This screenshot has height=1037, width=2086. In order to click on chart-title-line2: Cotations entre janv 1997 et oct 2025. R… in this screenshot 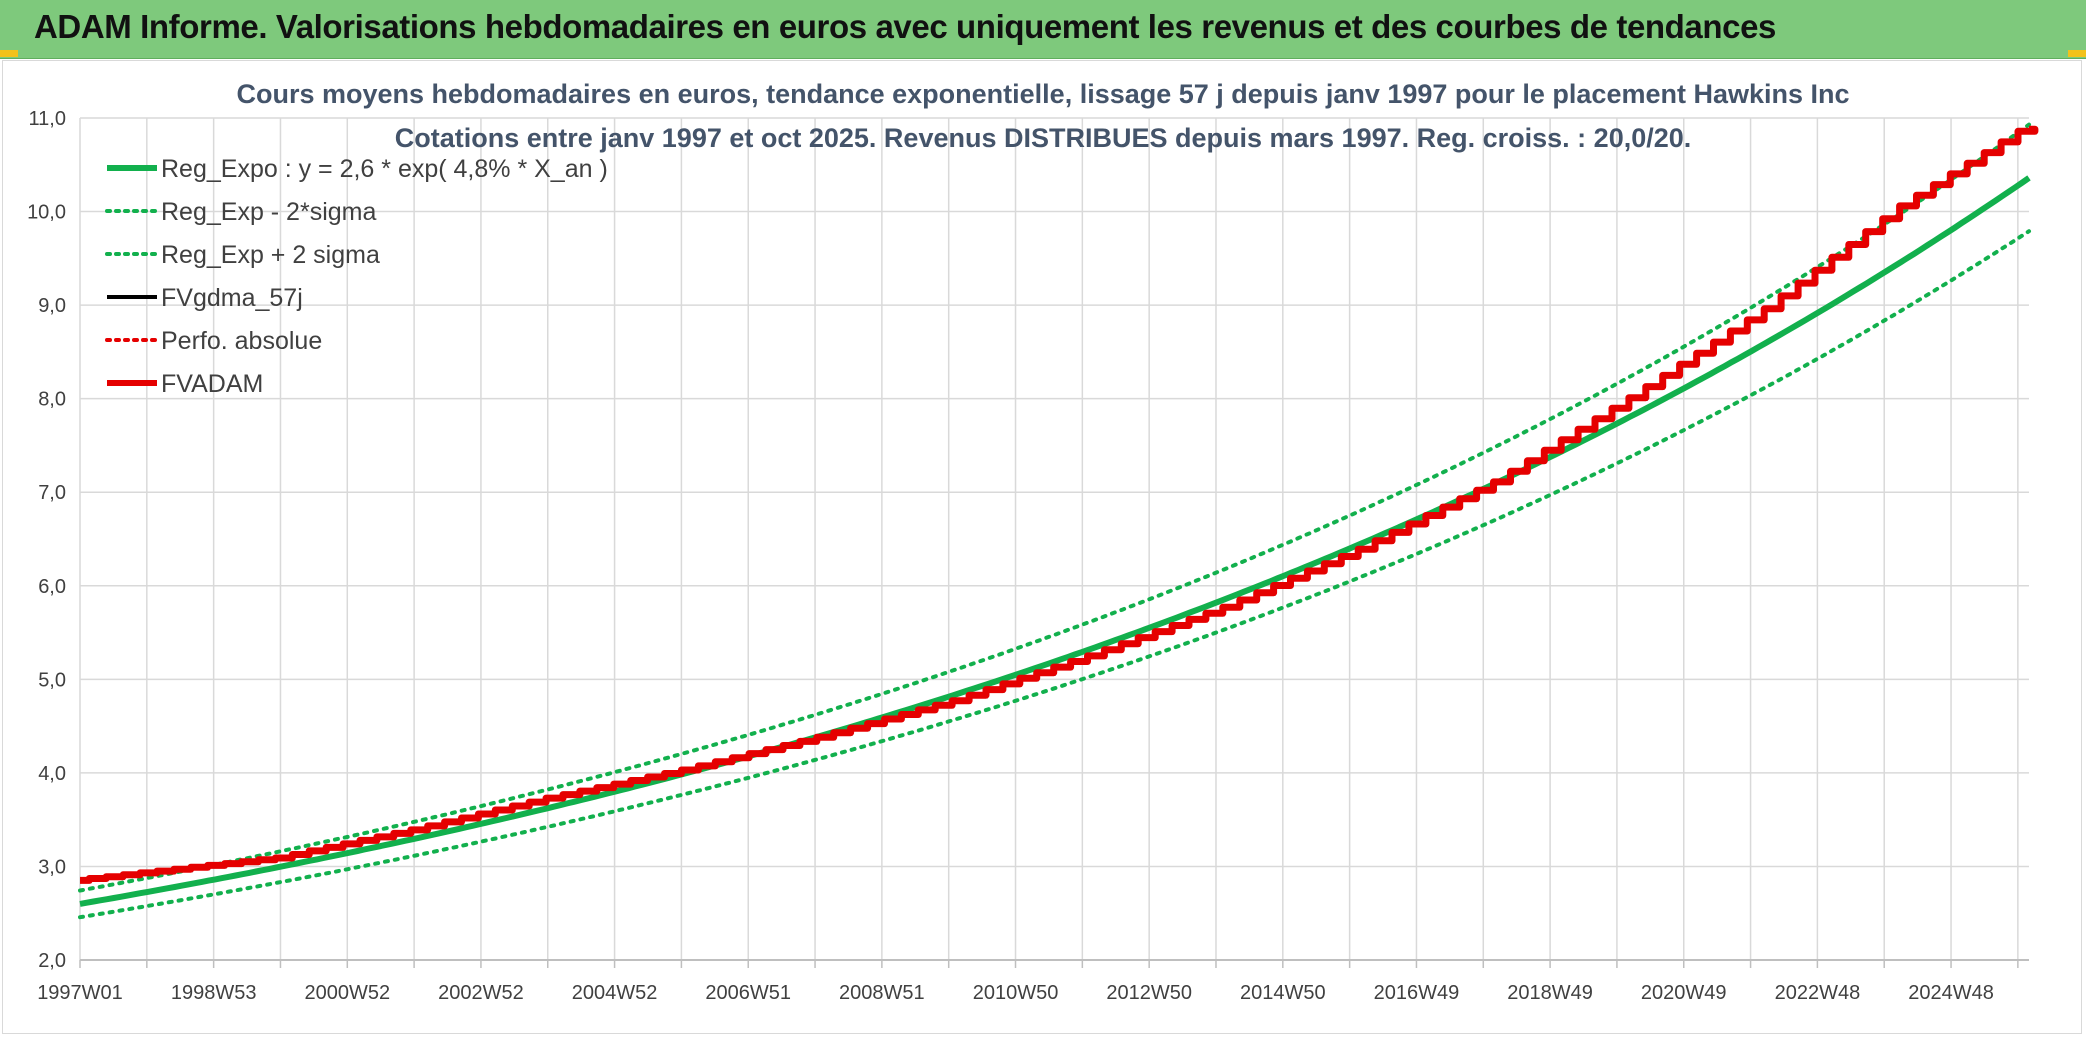, I will do `click(1043, 138)`.